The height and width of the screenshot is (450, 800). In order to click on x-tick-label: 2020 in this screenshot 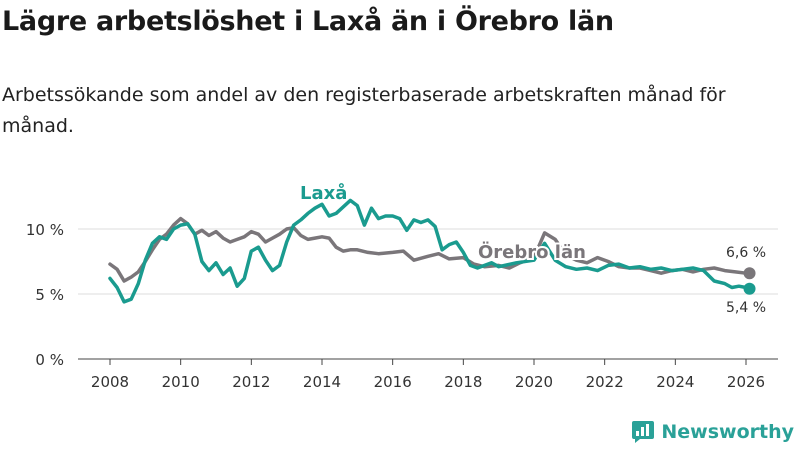, I will do `click(534, 382)`.